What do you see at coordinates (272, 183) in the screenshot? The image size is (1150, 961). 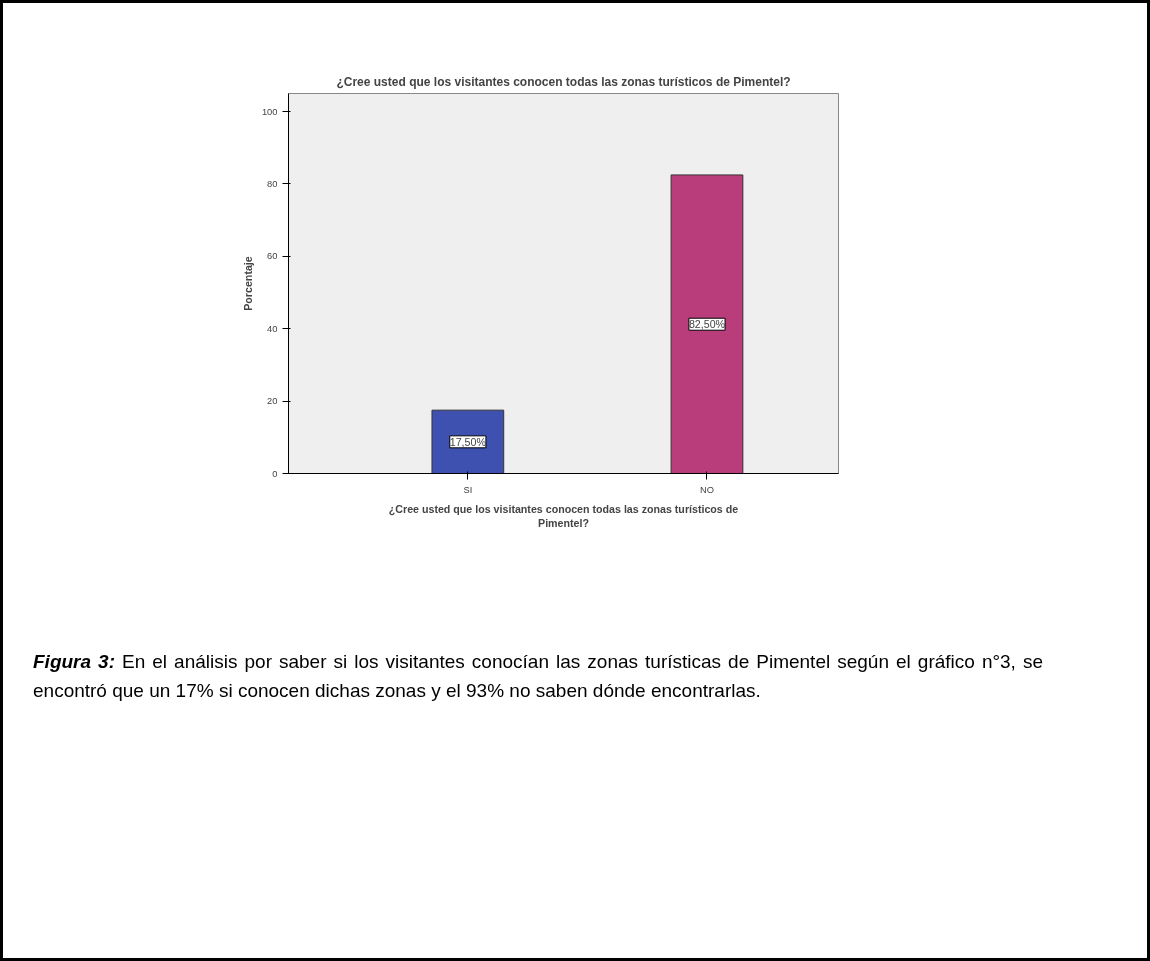 I see `y-tick-label: 80` at bounding box center [272, 183].